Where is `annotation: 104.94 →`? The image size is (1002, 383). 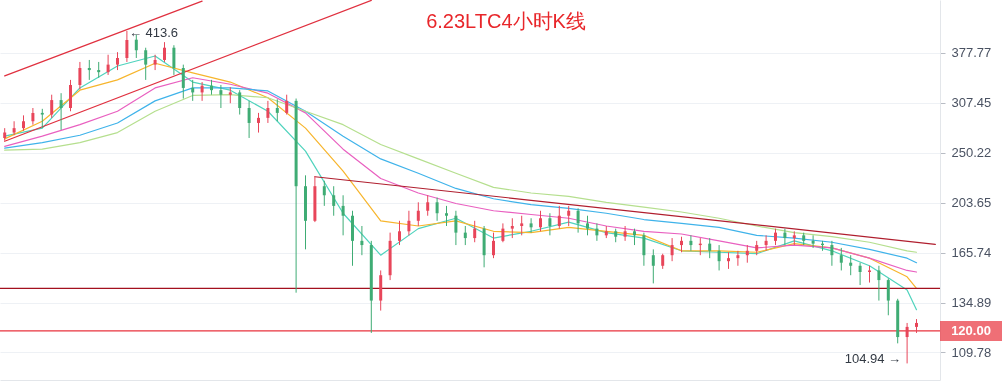 annotation: 104.94 → is located at coordinates (873, 359).